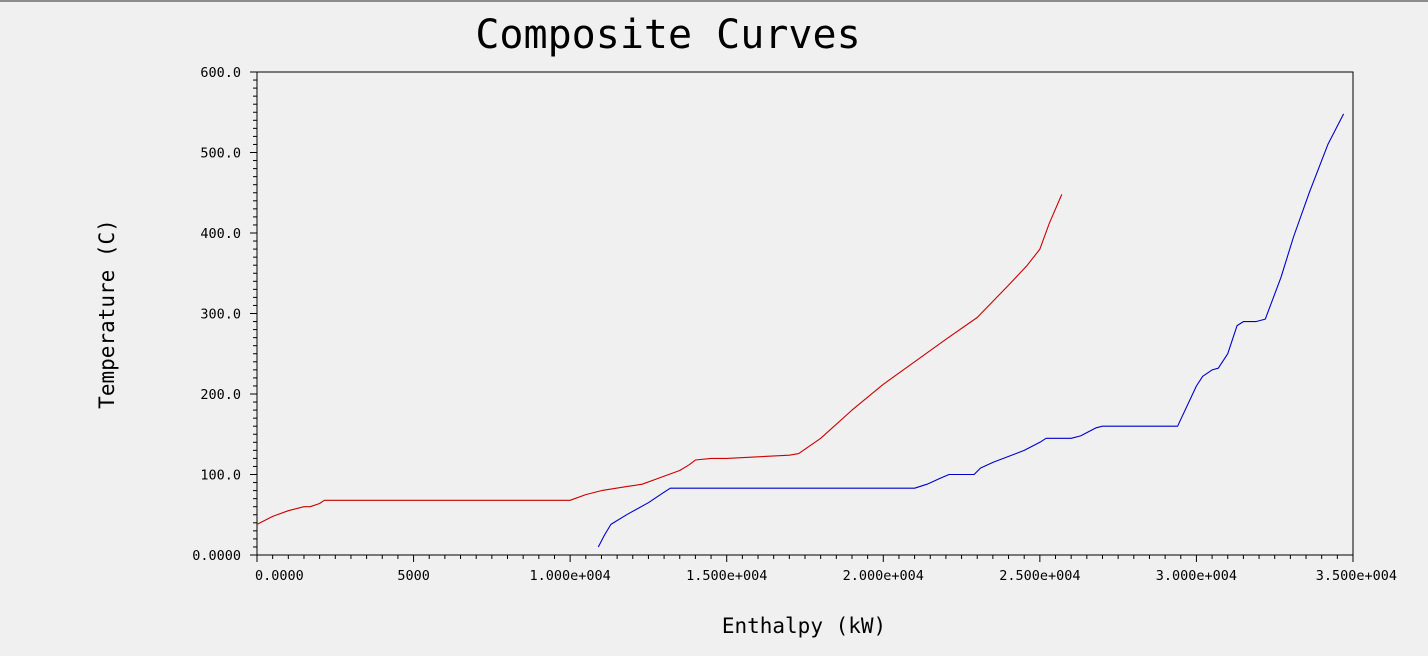 Image resolution: width=1428 pixels, height=656 pixels. I want to click on x-axis-title: Enthalpy (kW), so click(804, 626).